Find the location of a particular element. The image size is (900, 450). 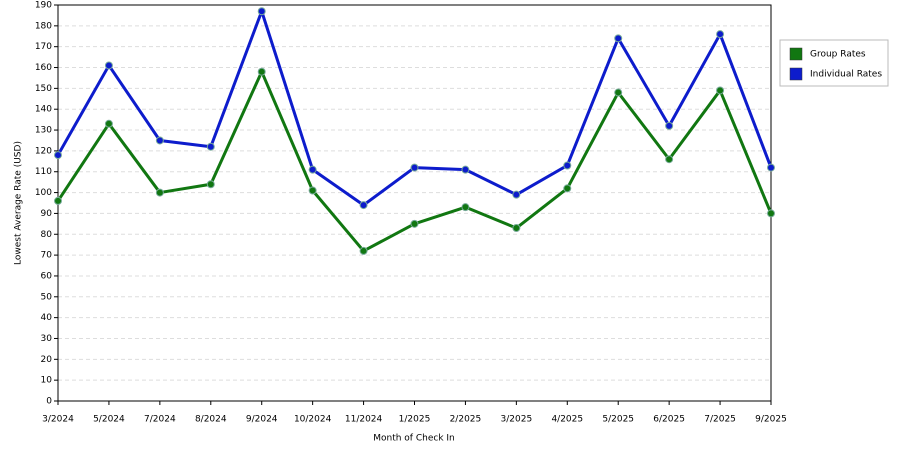

x-tick-label: 10/2024 is located at coordinates (313, 420).